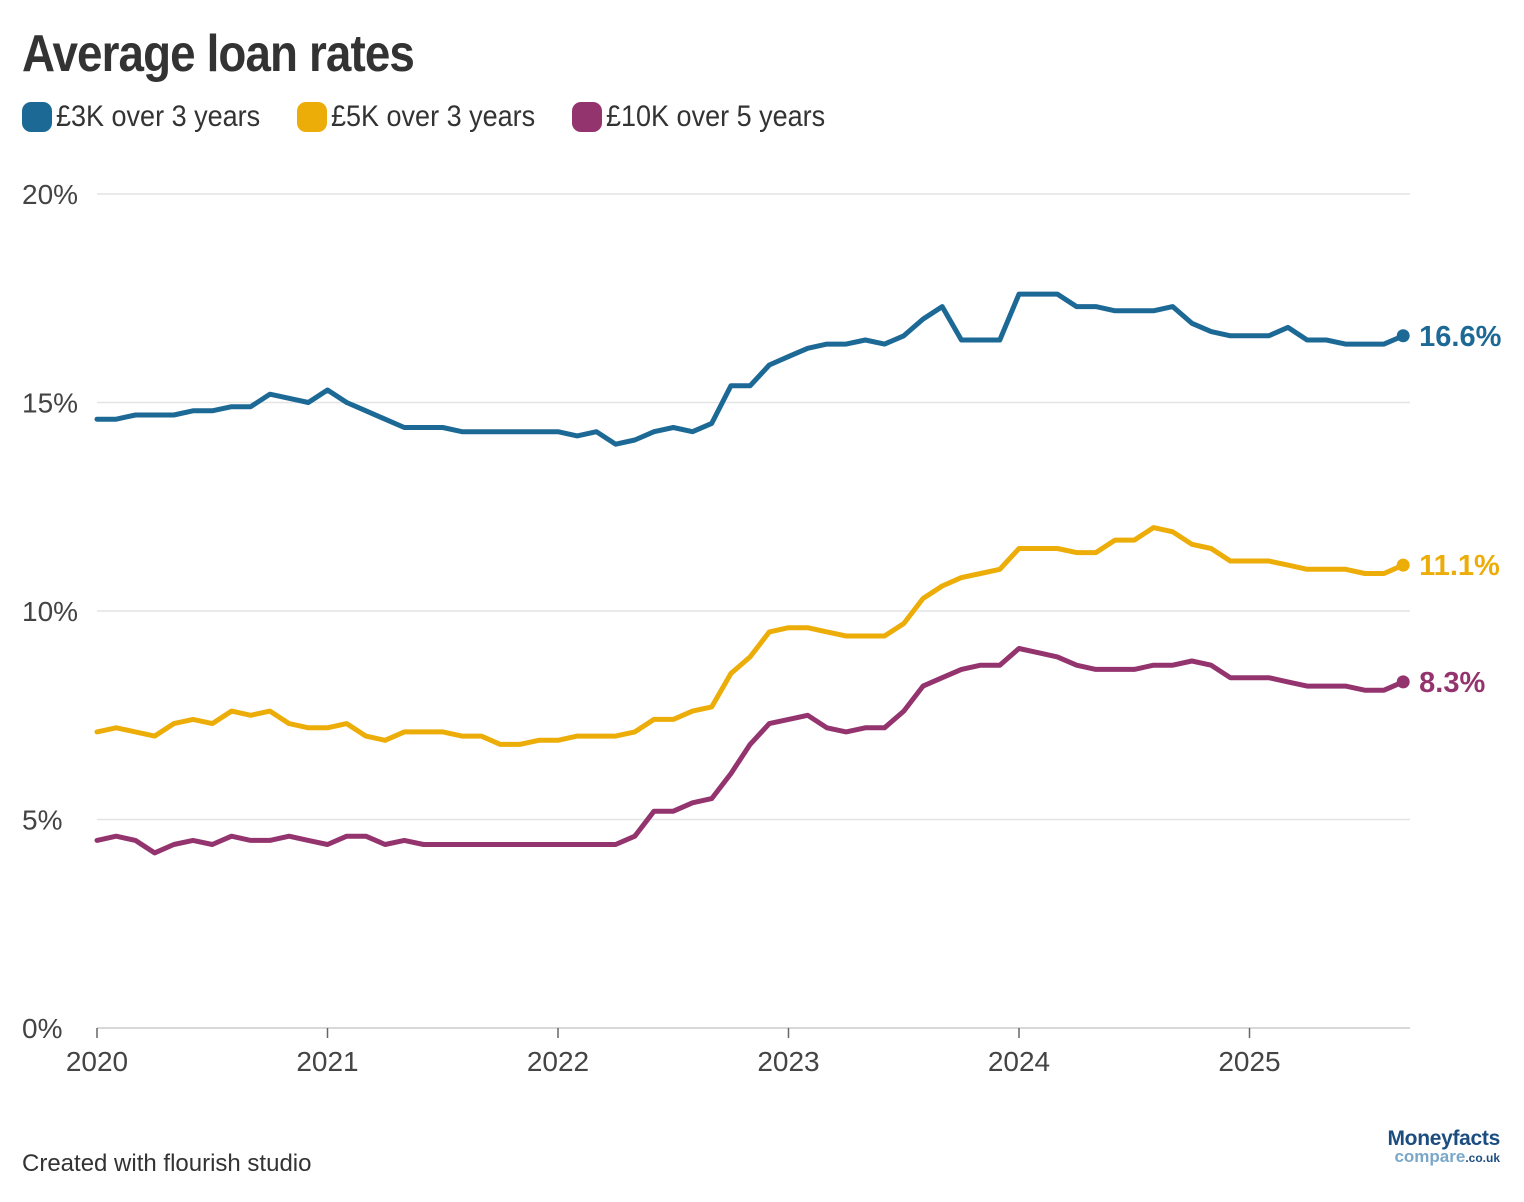 Image resolution: width=1524 pixels, height=1202 pixels. I want to click on y-tick-label: 10%, so click(50, 611).